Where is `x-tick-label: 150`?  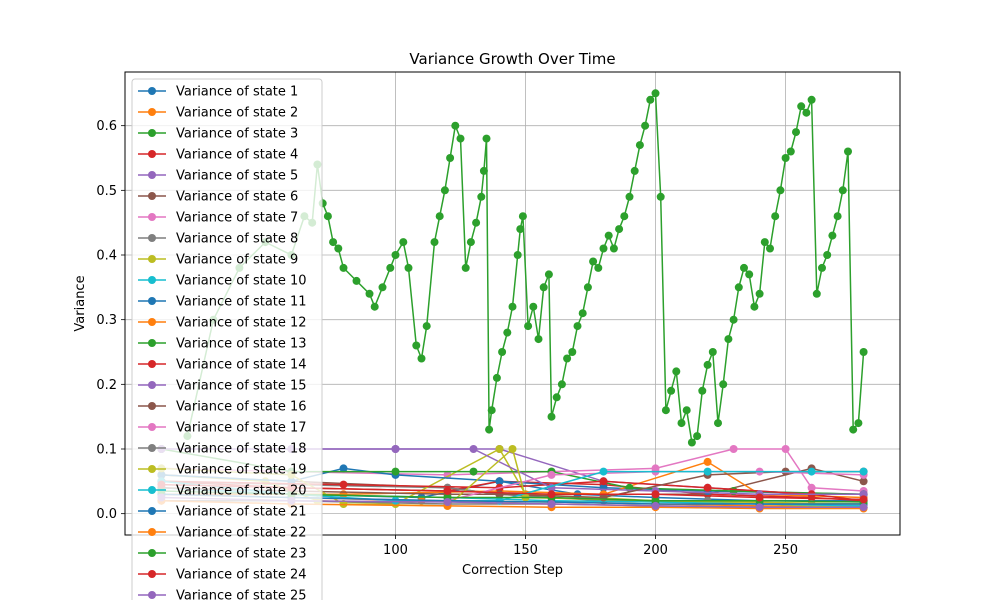 x-tick-label: 150 is located at coordinates (525, 550).